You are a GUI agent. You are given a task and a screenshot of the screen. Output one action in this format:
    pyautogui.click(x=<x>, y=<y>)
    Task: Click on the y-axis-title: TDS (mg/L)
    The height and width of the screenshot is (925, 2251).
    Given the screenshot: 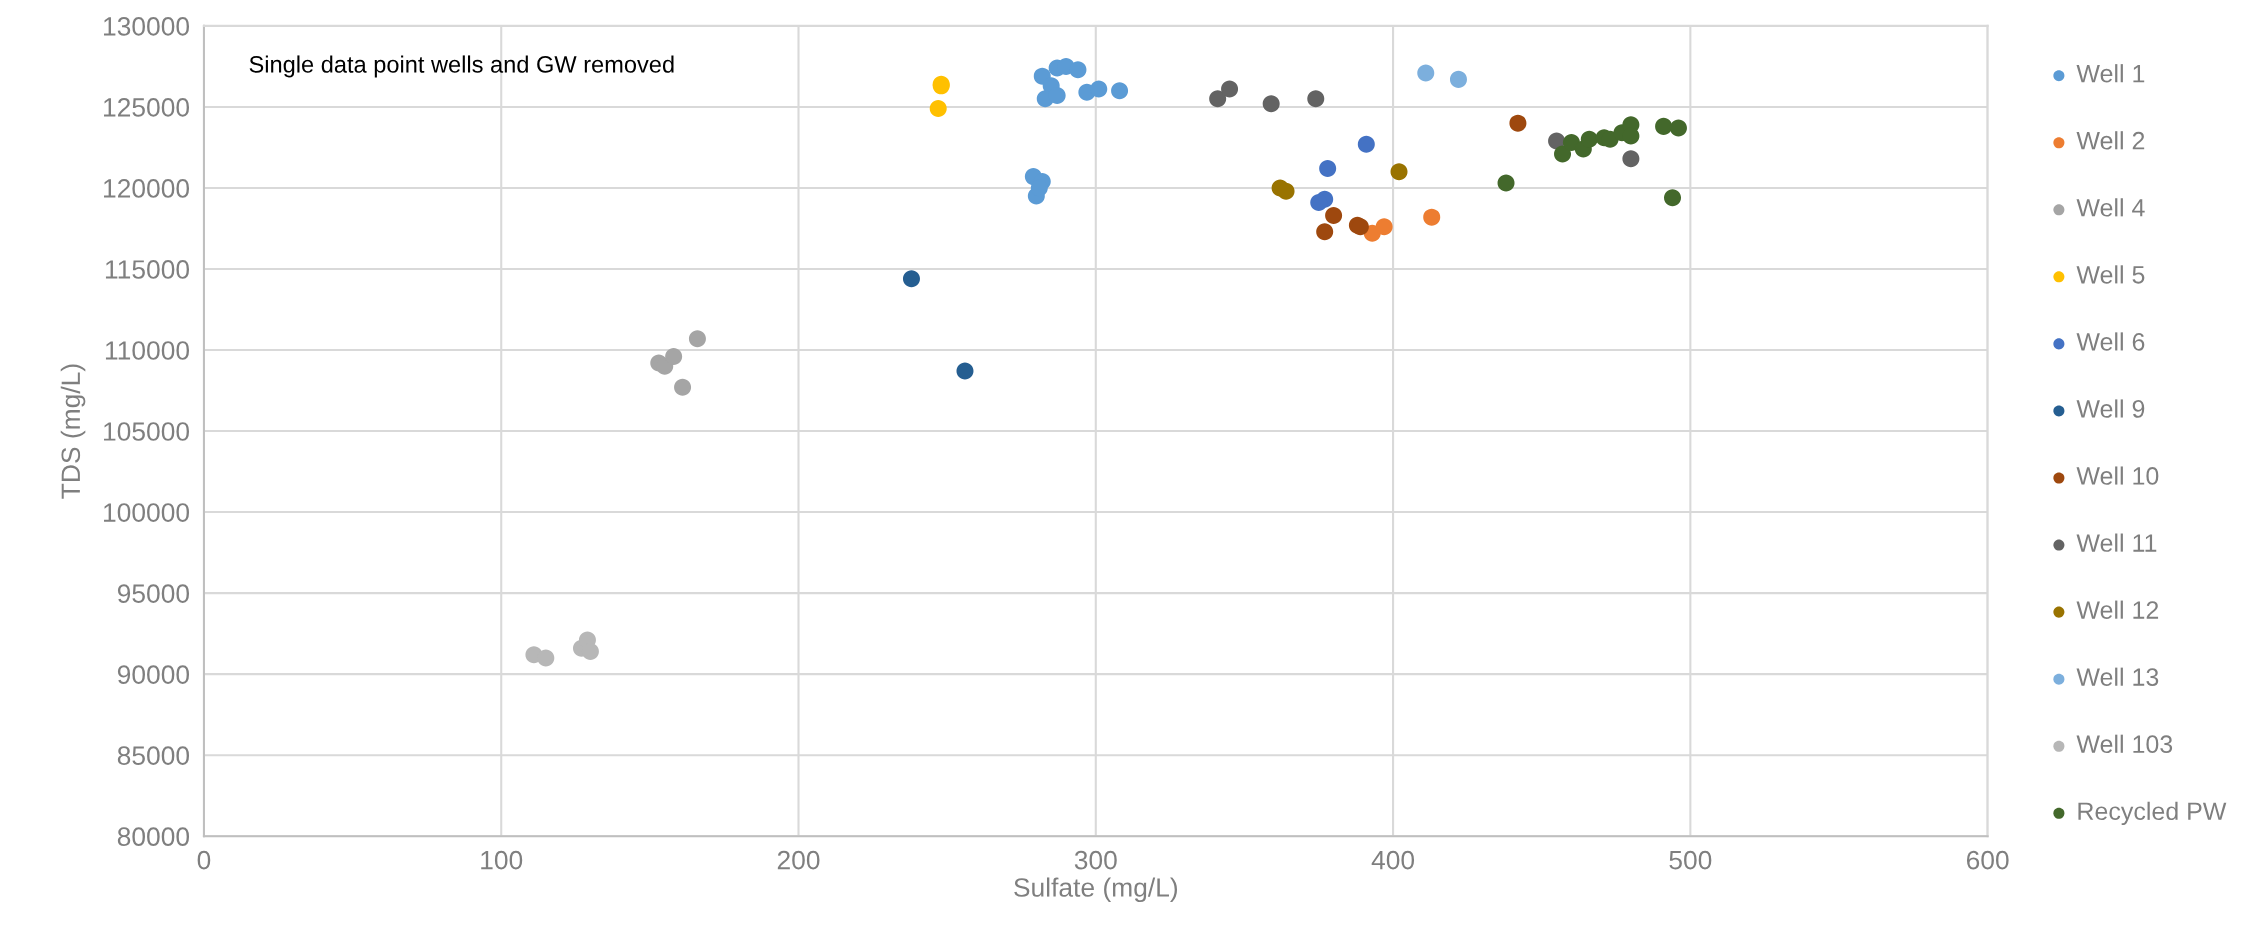 What is the action you would take?
    pyautogui.click(x=73, y=431)
    